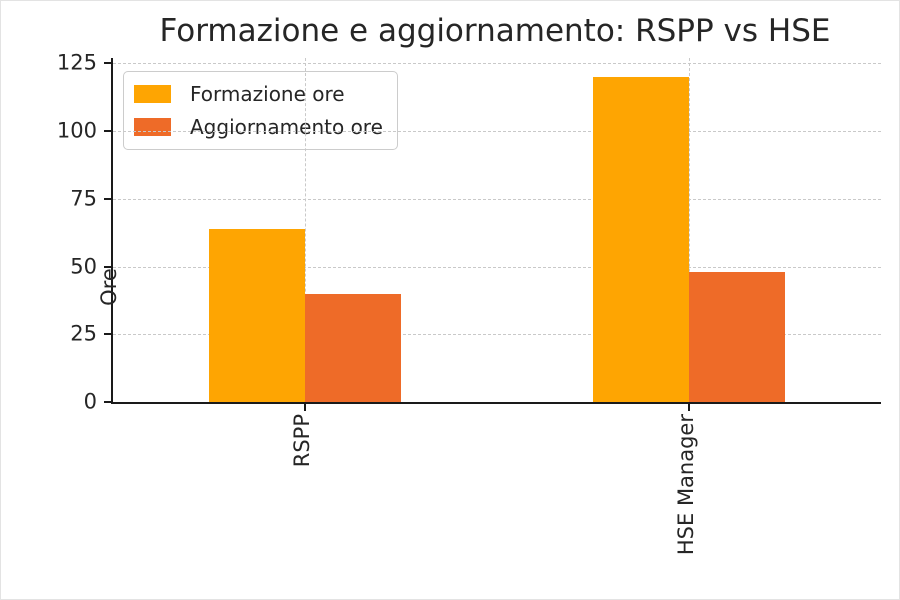 Image resolution: width=900 pixels, height=600 pixels. Describe the element at coordinates (109, 287) in the screenshot. I see `y-axis-label: Ore` at that location.